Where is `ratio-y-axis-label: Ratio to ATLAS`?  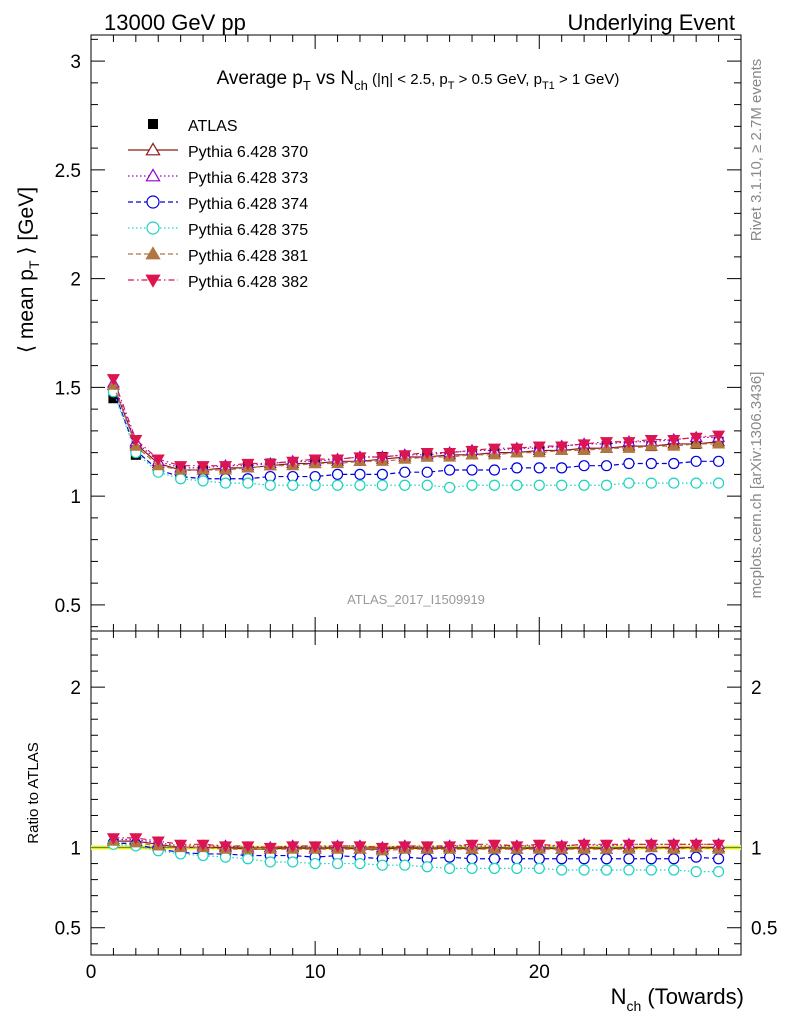 ratio-y-axis-label: Ratio to ATLAS is located at coordinates (33, 792).